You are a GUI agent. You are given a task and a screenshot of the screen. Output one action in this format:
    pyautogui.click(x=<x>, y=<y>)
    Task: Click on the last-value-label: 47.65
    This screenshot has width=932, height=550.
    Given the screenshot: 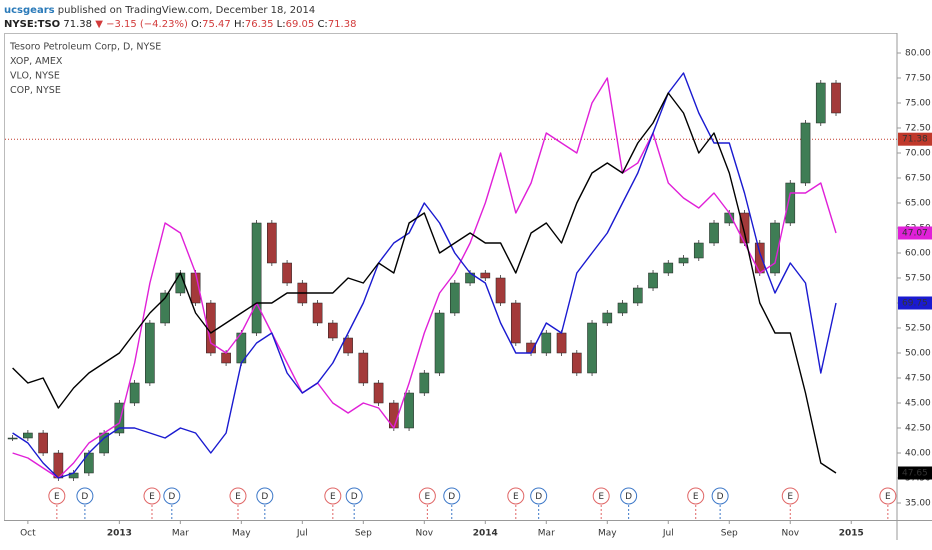 What is the action you would take?
    pyautogui.click(x=915, y=474)
    